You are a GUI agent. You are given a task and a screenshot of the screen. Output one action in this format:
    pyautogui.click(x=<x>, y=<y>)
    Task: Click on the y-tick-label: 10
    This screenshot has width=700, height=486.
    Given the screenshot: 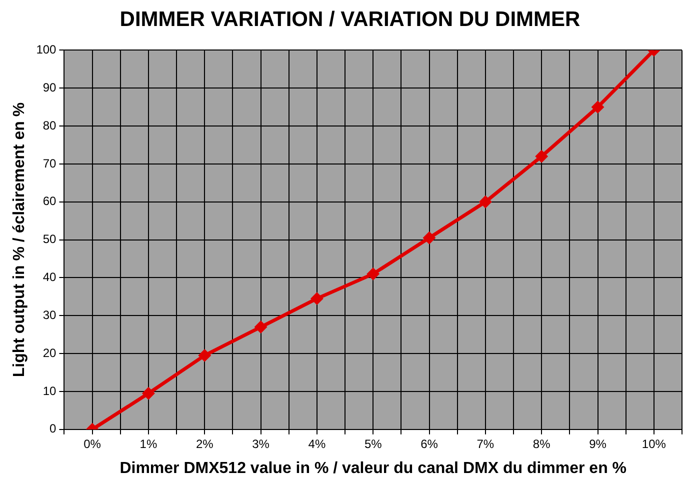 What is the action you would take?
    pyautogui.click(x=49, y=391)
    